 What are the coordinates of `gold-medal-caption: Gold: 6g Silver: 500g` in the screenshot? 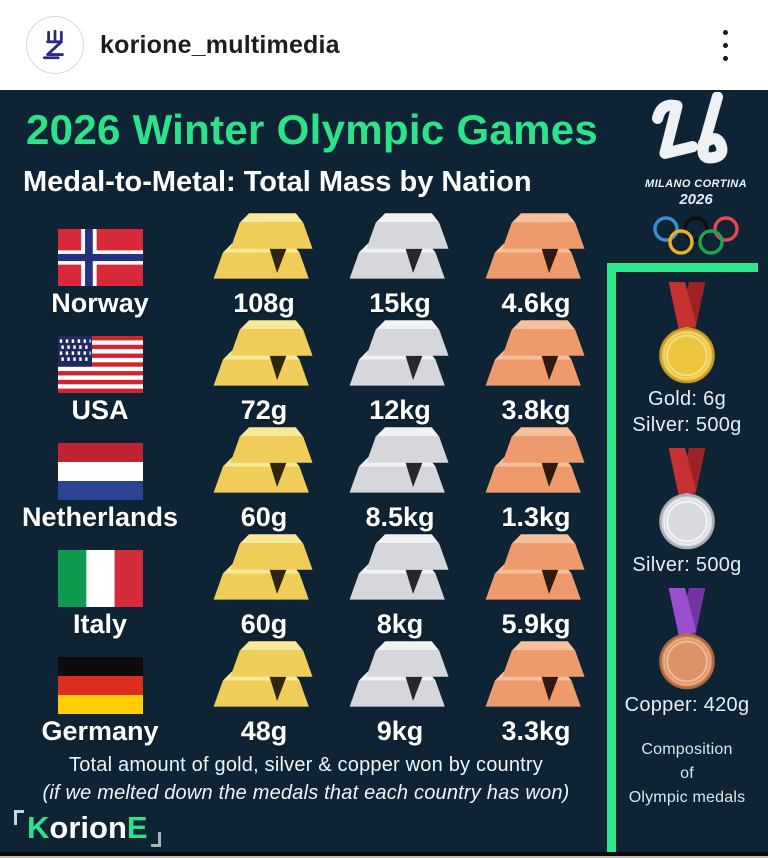 It's located at (687, 412).